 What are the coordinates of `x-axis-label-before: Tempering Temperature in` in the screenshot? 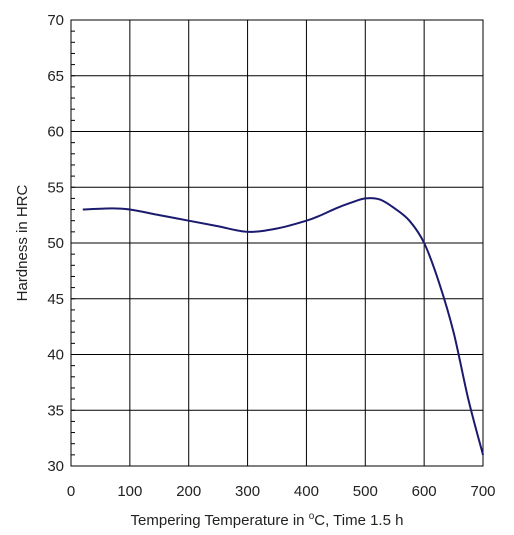 It's located at (220, 520).